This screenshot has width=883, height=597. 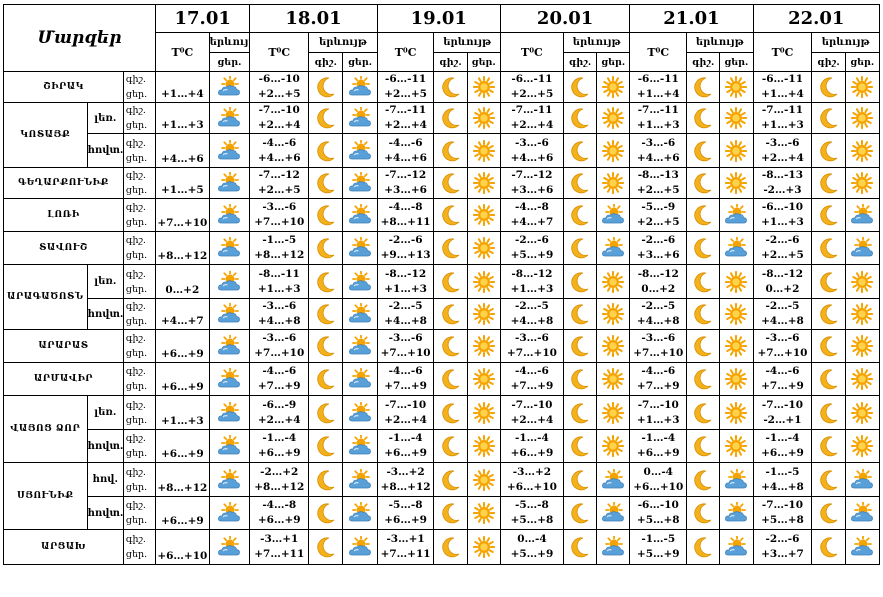 I want to click on night-temperature: -7…-12, so click(x=406, y=175).